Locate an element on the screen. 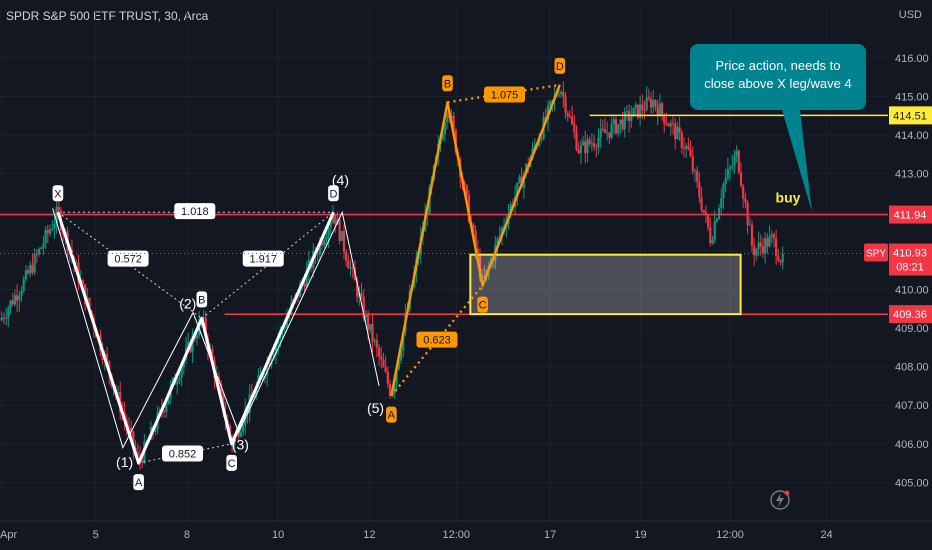 The width and height of the screenshot is (932, 550). symbol-tag-bg is located at coordinates (876, 252).